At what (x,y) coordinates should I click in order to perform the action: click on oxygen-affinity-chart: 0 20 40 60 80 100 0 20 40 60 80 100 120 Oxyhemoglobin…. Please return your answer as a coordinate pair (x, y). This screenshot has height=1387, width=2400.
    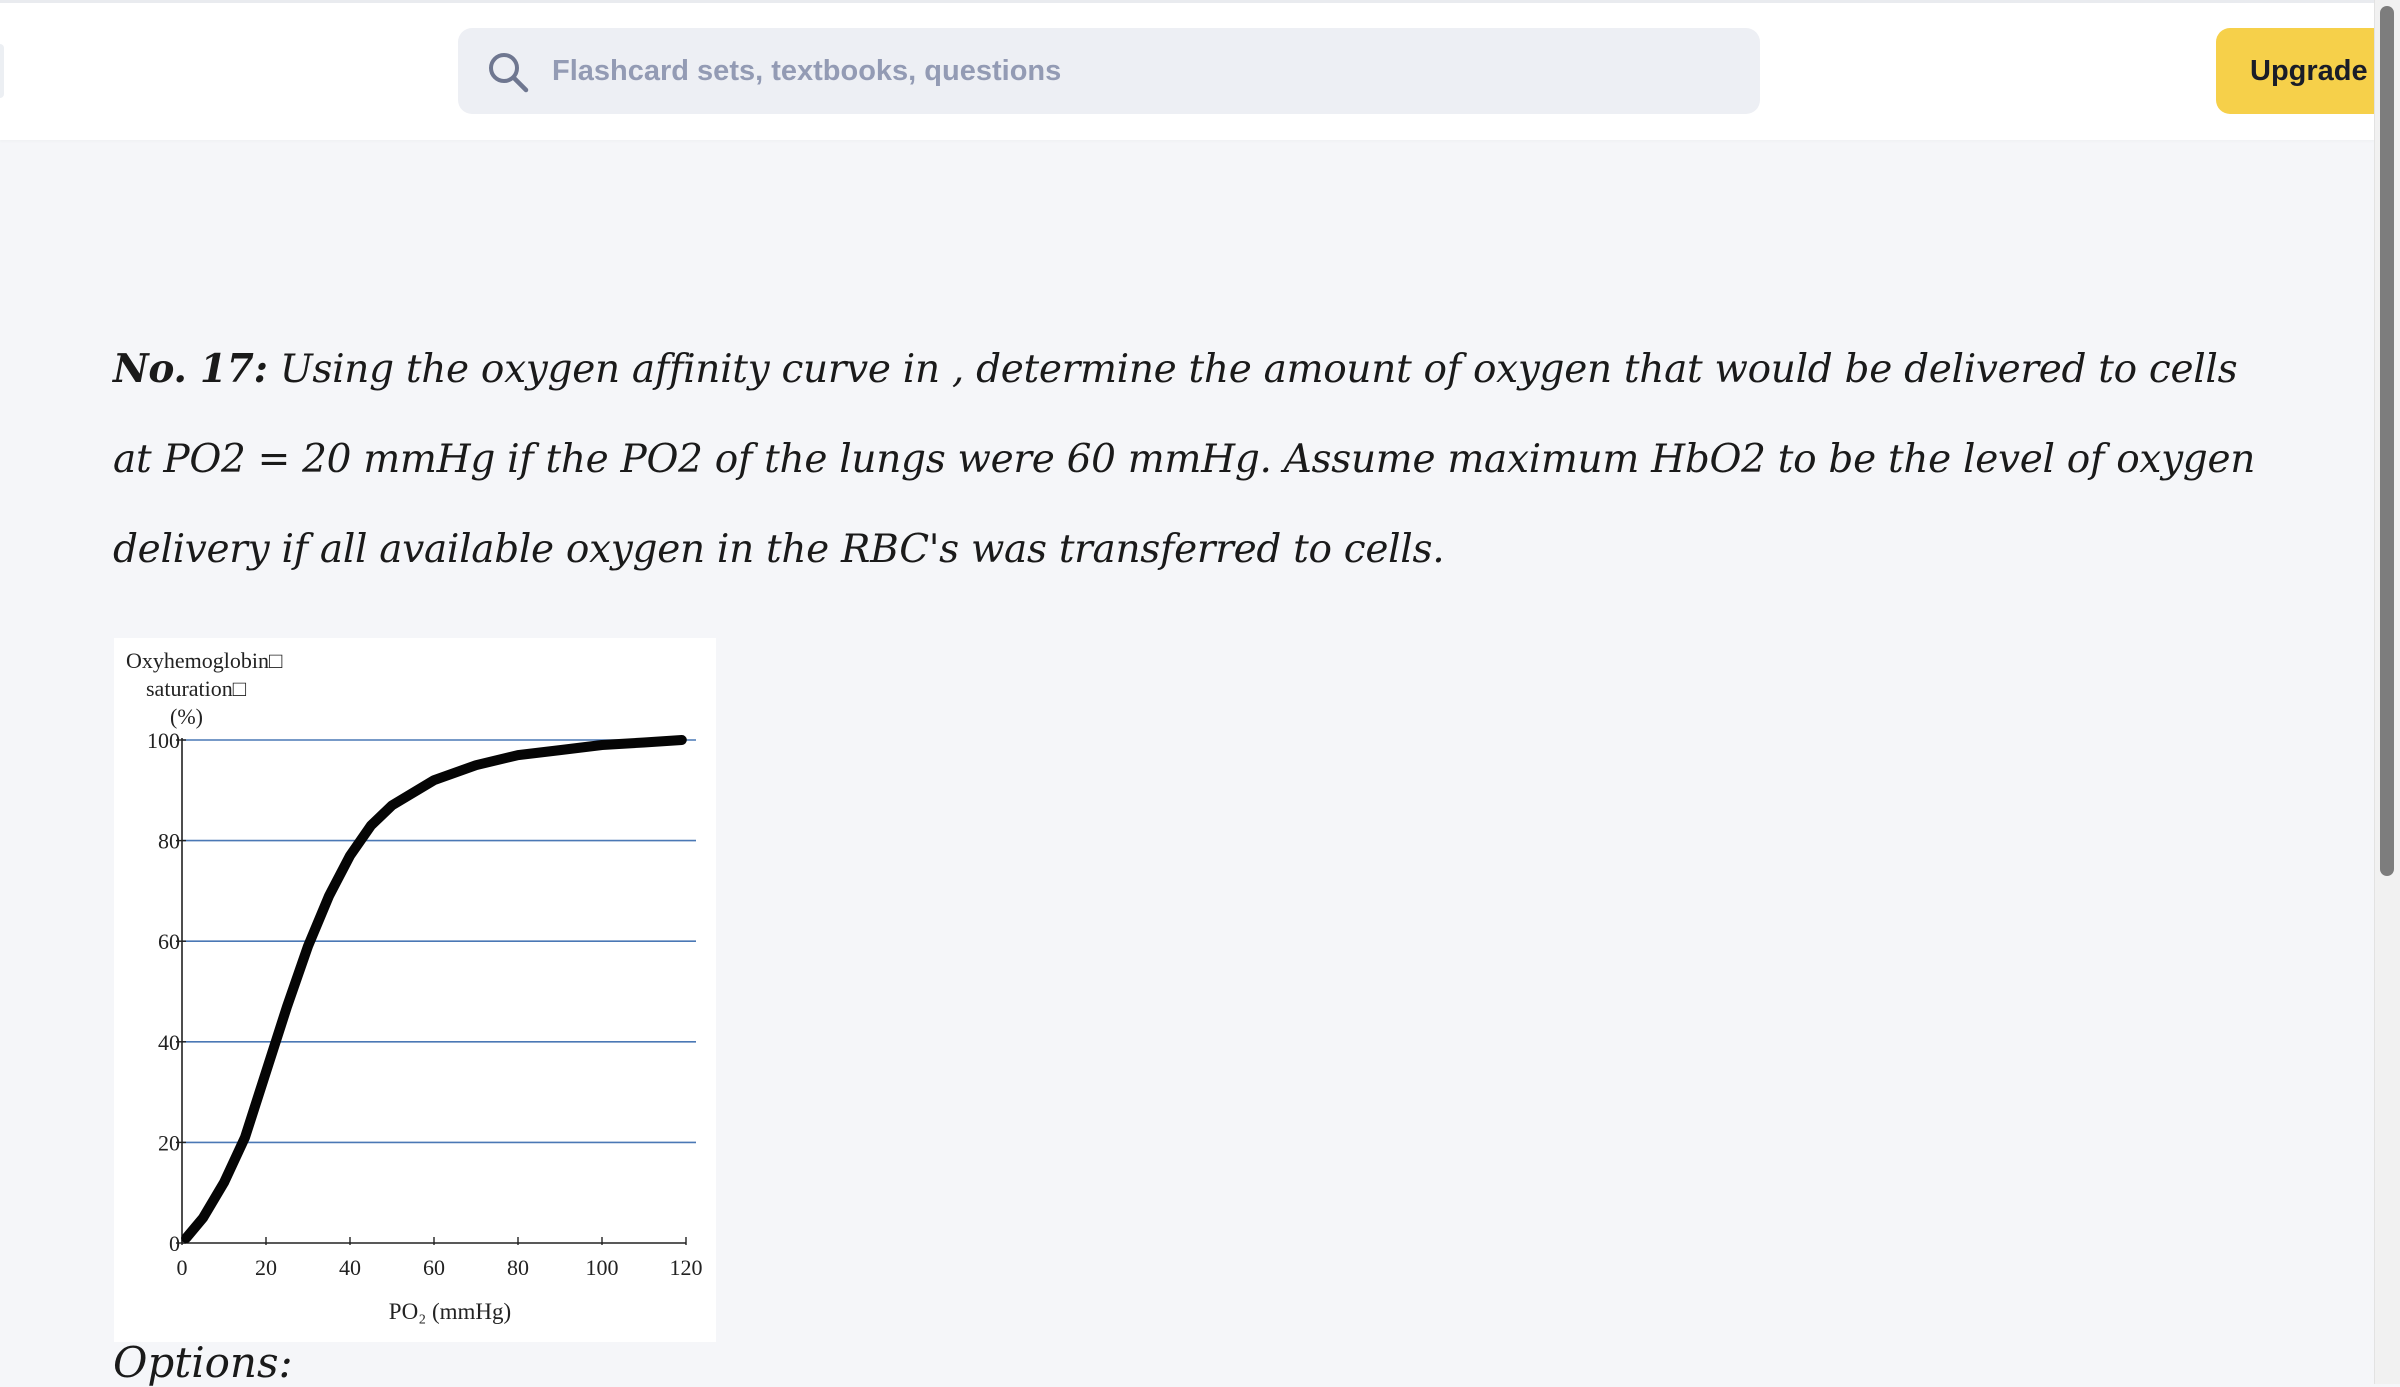
    Looking at the image, I should click on (415, 990).